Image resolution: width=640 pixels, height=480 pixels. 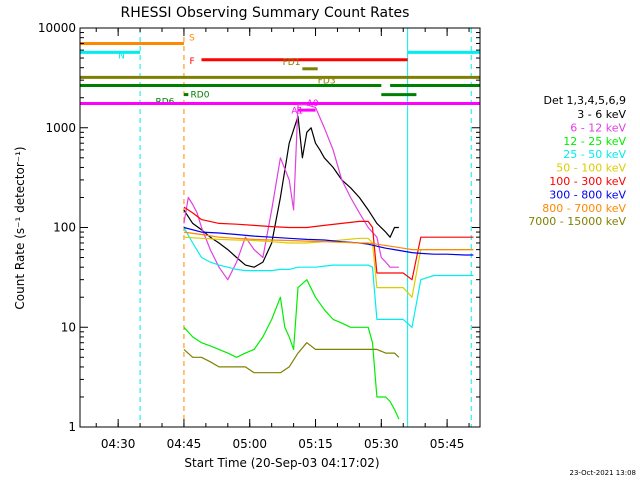 I want to click on legend-entry-7: 800 - 7000 keV, so click(x=584, y=208).